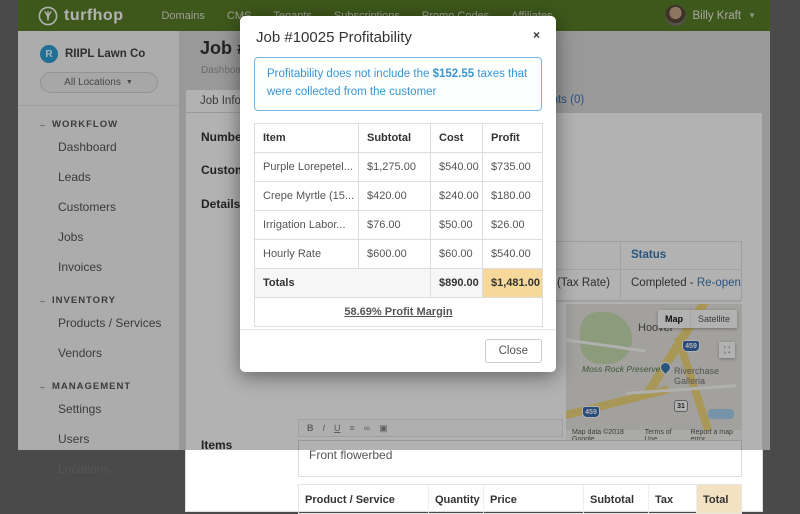 The height and width of the screenshot is (514, 800). Describe the element at coordinates (721, 414) in the screenshot. I see `map-water-area` at that location.